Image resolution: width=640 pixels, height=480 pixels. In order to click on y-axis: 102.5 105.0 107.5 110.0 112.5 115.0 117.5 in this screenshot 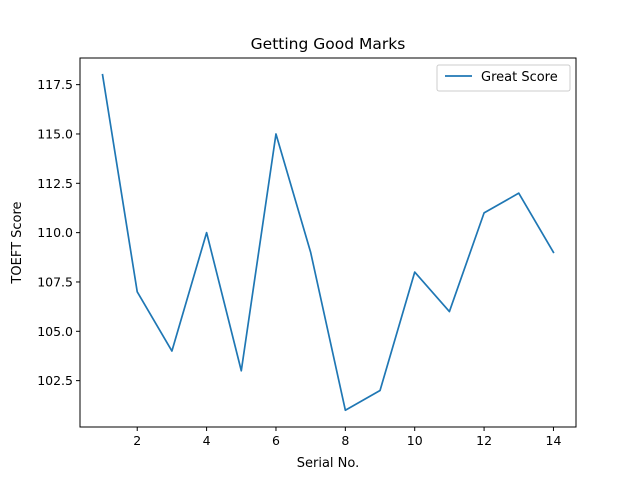, I will do `click(58, 232)`.